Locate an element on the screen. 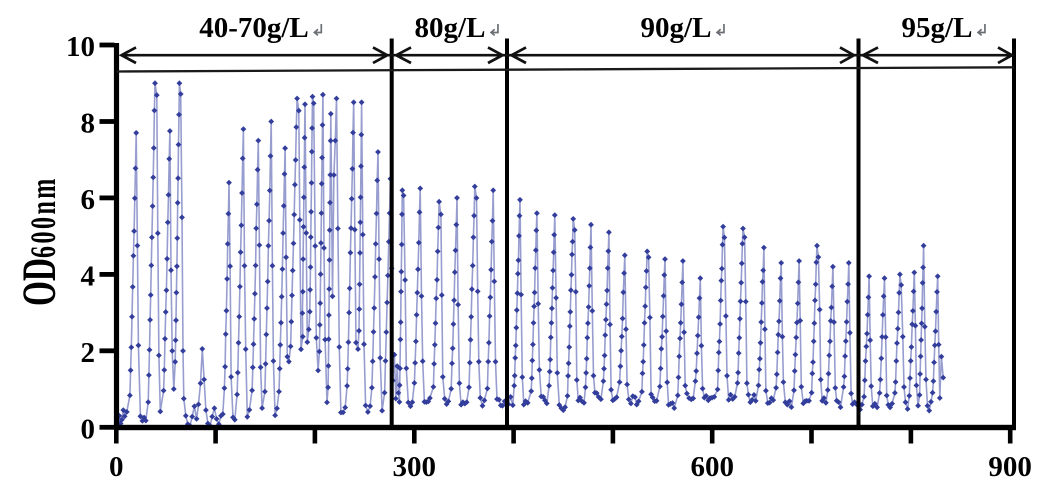 The image size is (1049, 485). svg-text: 6 is located at coordinates (88, 200).